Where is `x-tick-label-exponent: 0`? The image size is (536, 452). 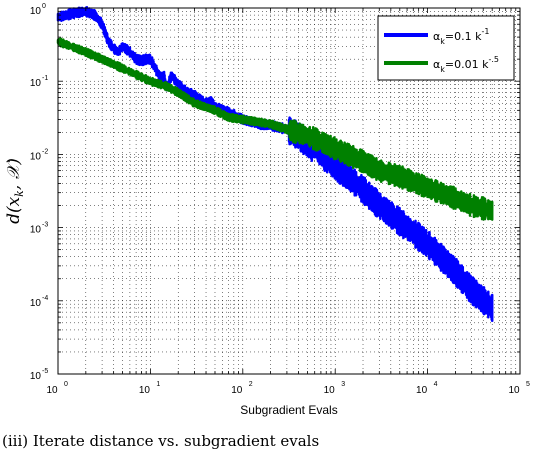
x-tick-label-exponent: 0 is located at coordinates (66, 384).